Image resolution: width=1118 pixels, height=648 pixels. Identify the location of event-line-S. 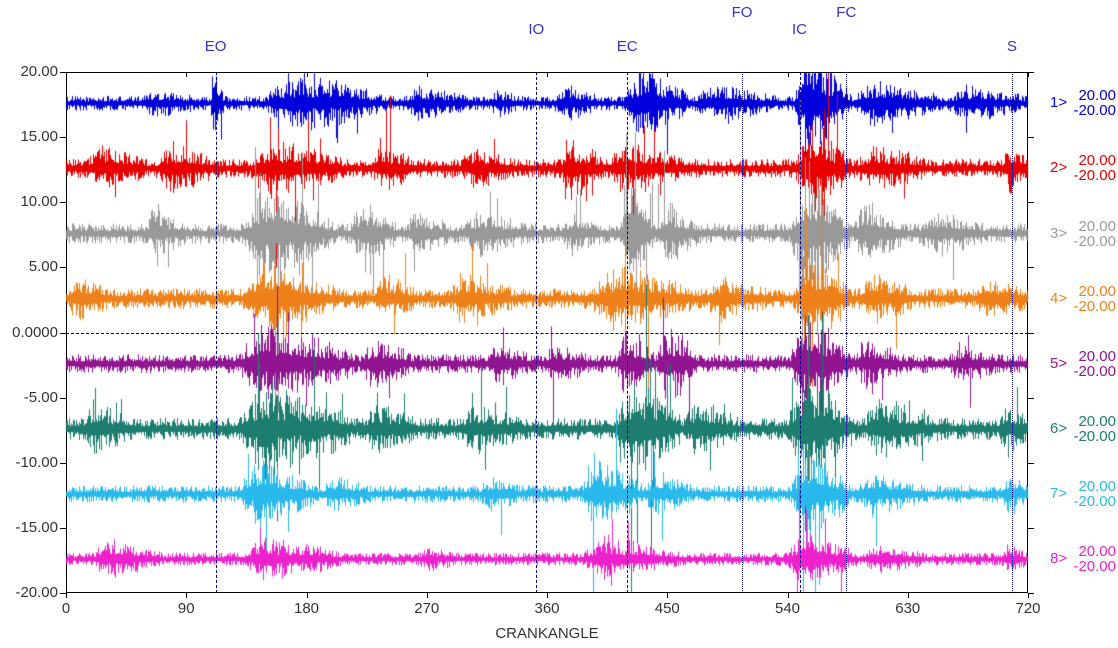
(1012, 332).